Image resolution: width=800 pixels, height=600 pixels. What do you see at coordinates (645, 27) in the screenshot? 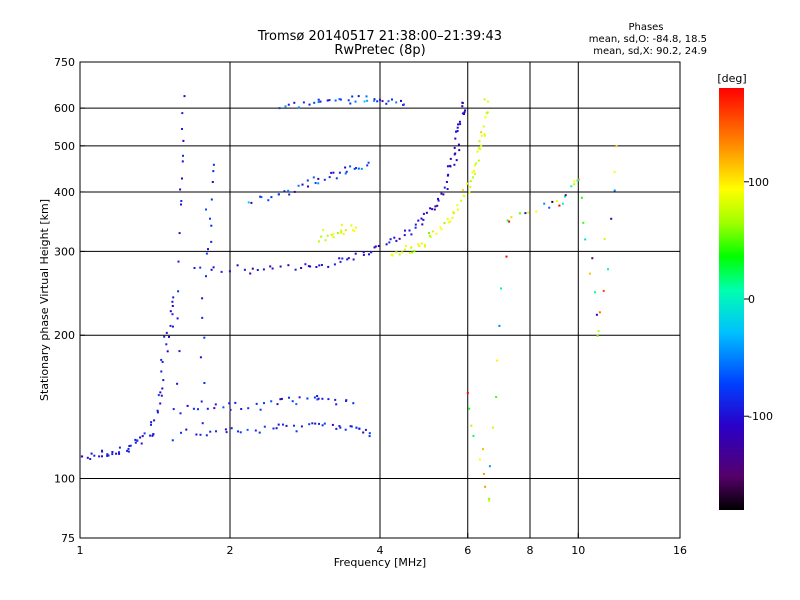
I see `phases-header: Phases` at bounding box center [645, 27].